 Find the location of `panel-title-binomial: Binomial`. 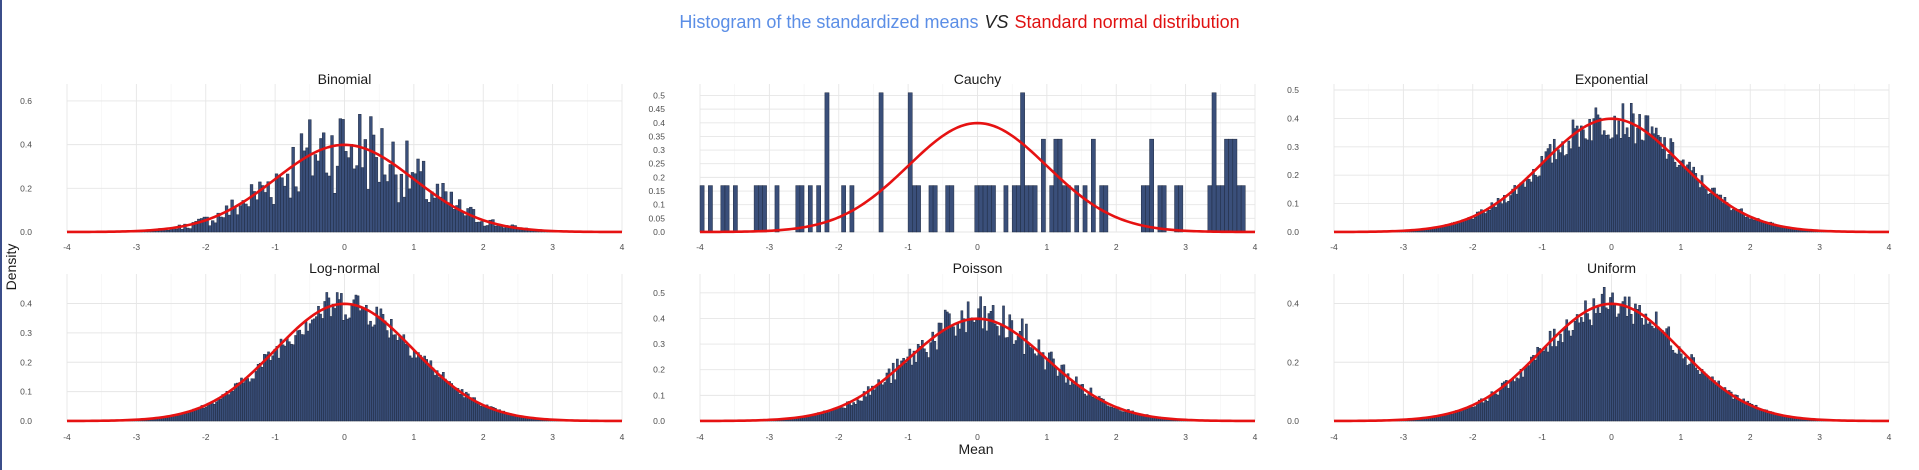

panel-title-binomial: Binomial is located at coordinates (345, 79).